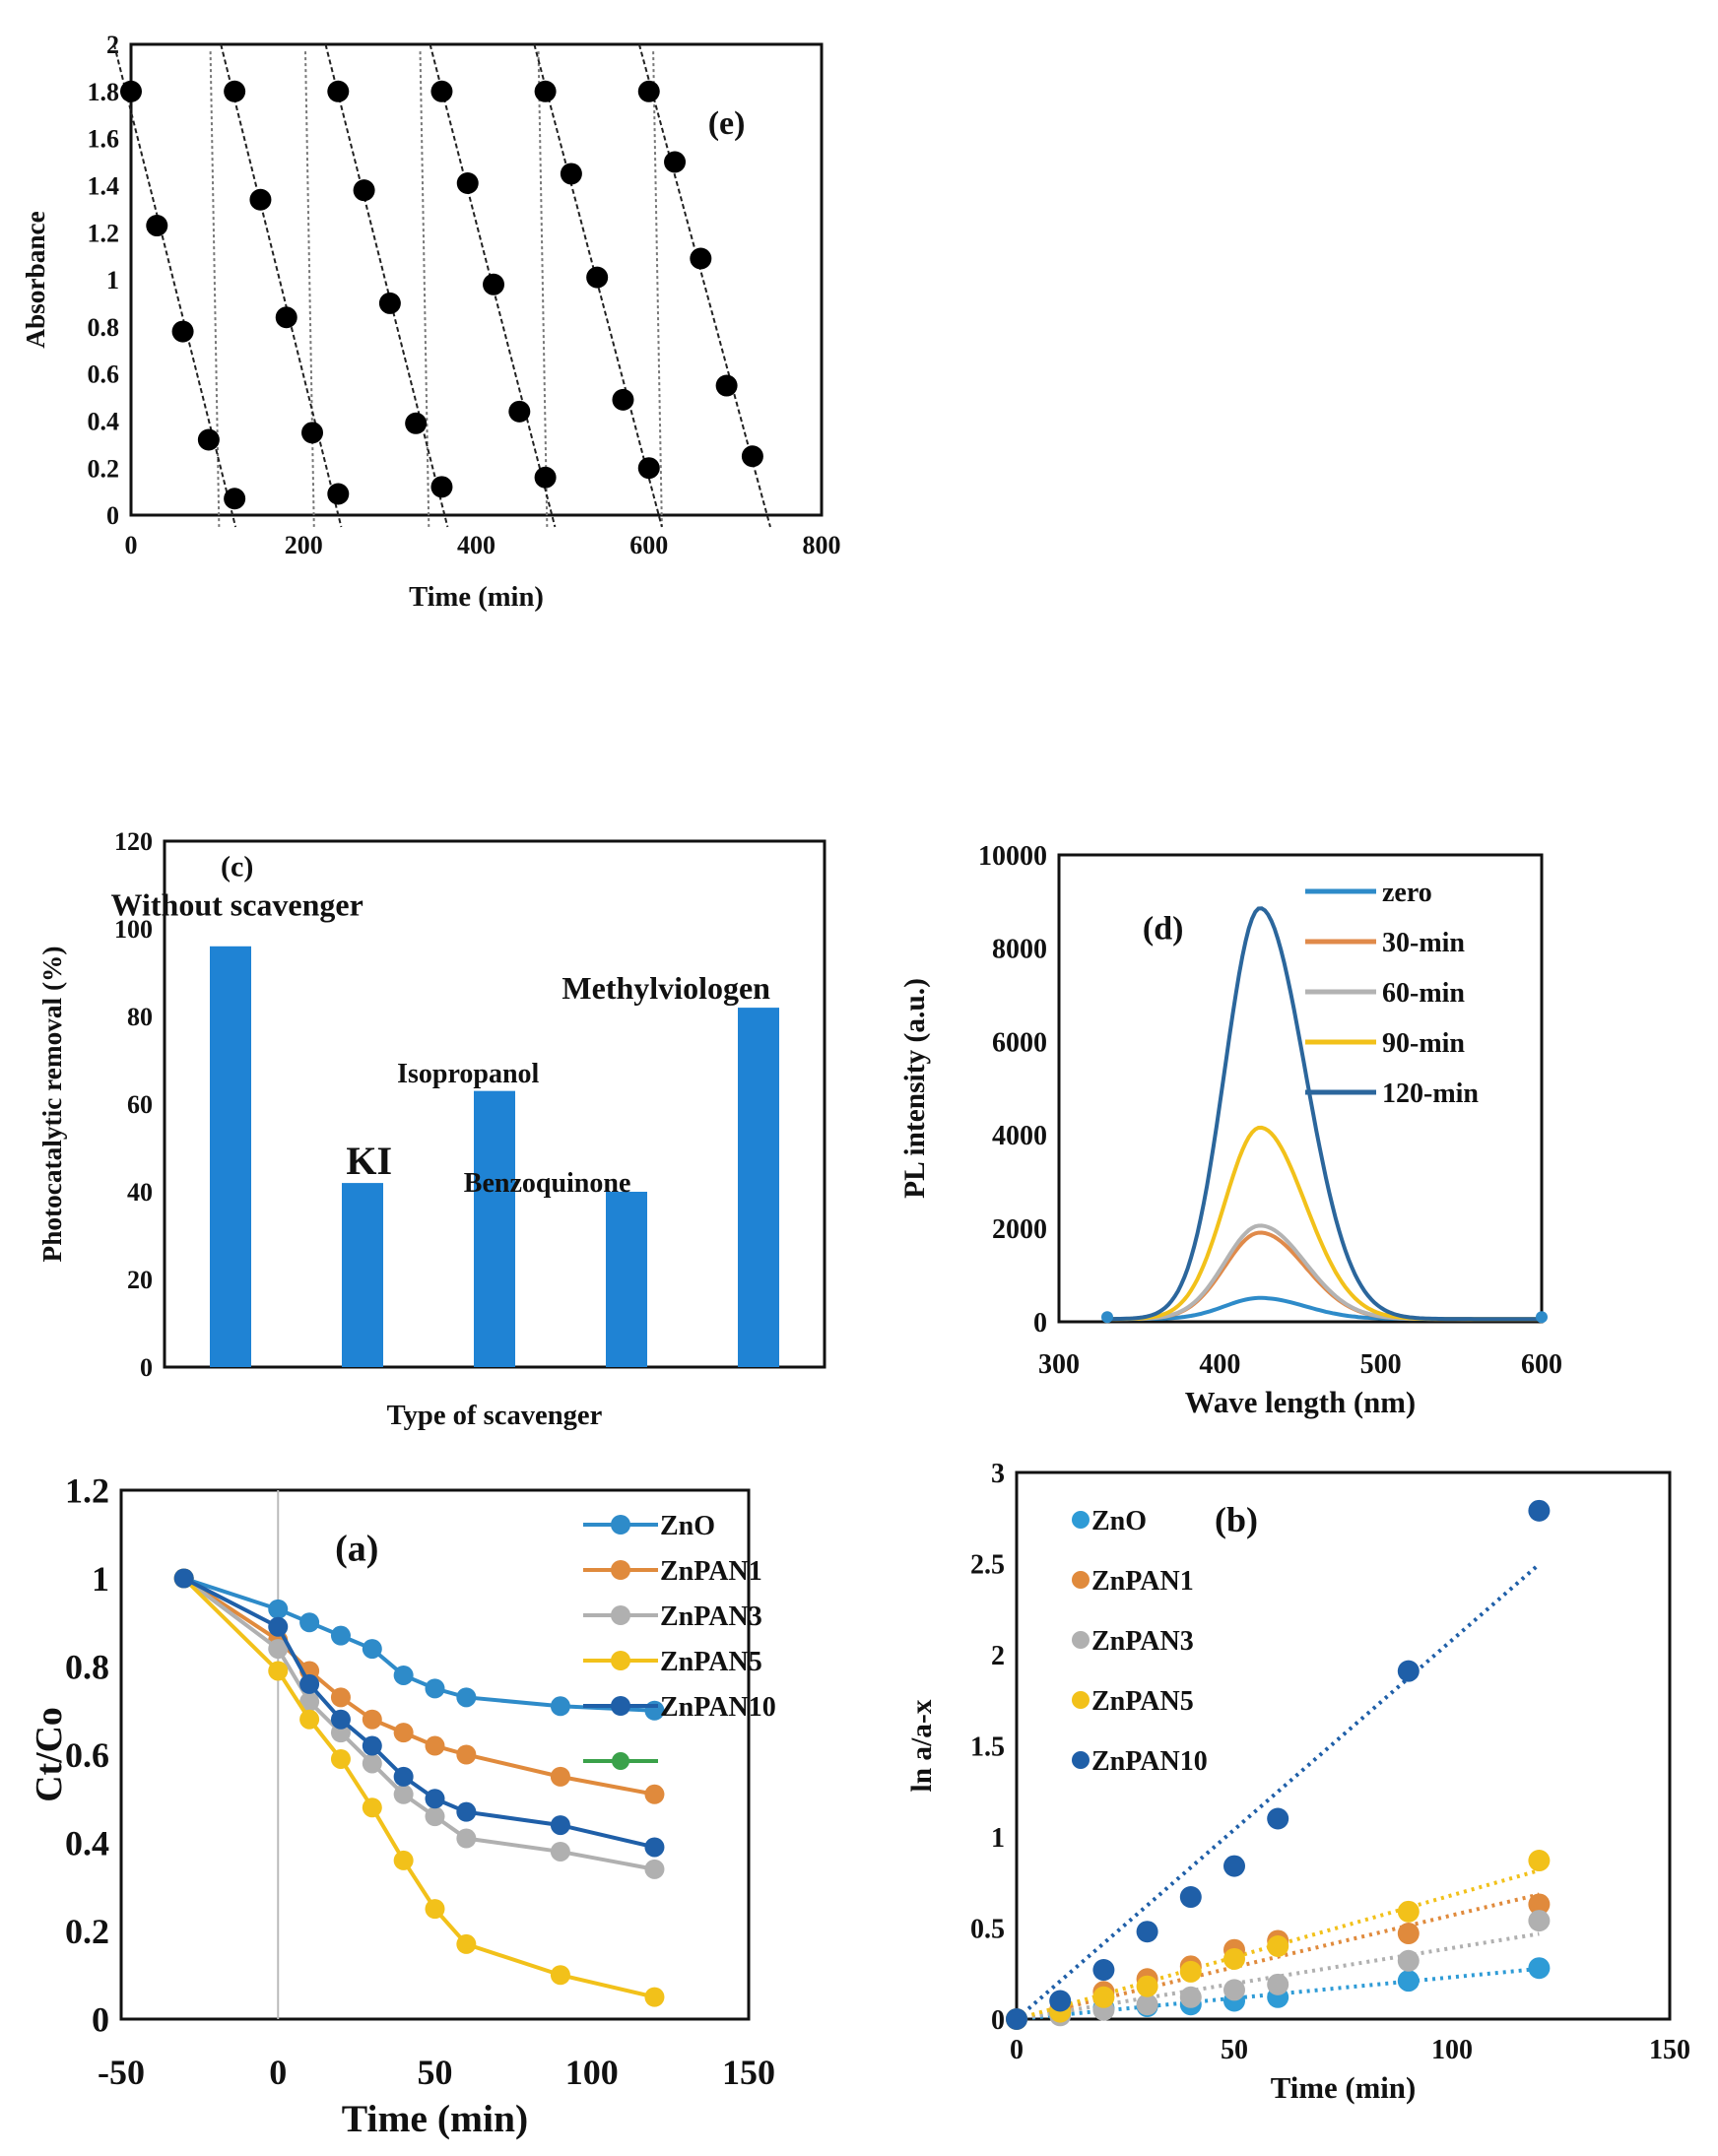 This screenshot has height=2156, width=1718. I want to click on y-tick-label: 0.6, so click(87, 1755).